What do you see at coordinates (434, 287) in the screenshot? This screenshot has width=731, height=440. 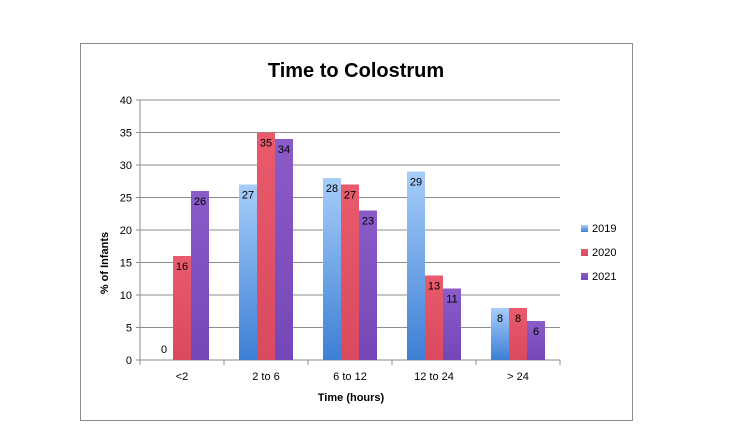 I see `data-label-2020-3: 13` at bounding box center [434, 287].